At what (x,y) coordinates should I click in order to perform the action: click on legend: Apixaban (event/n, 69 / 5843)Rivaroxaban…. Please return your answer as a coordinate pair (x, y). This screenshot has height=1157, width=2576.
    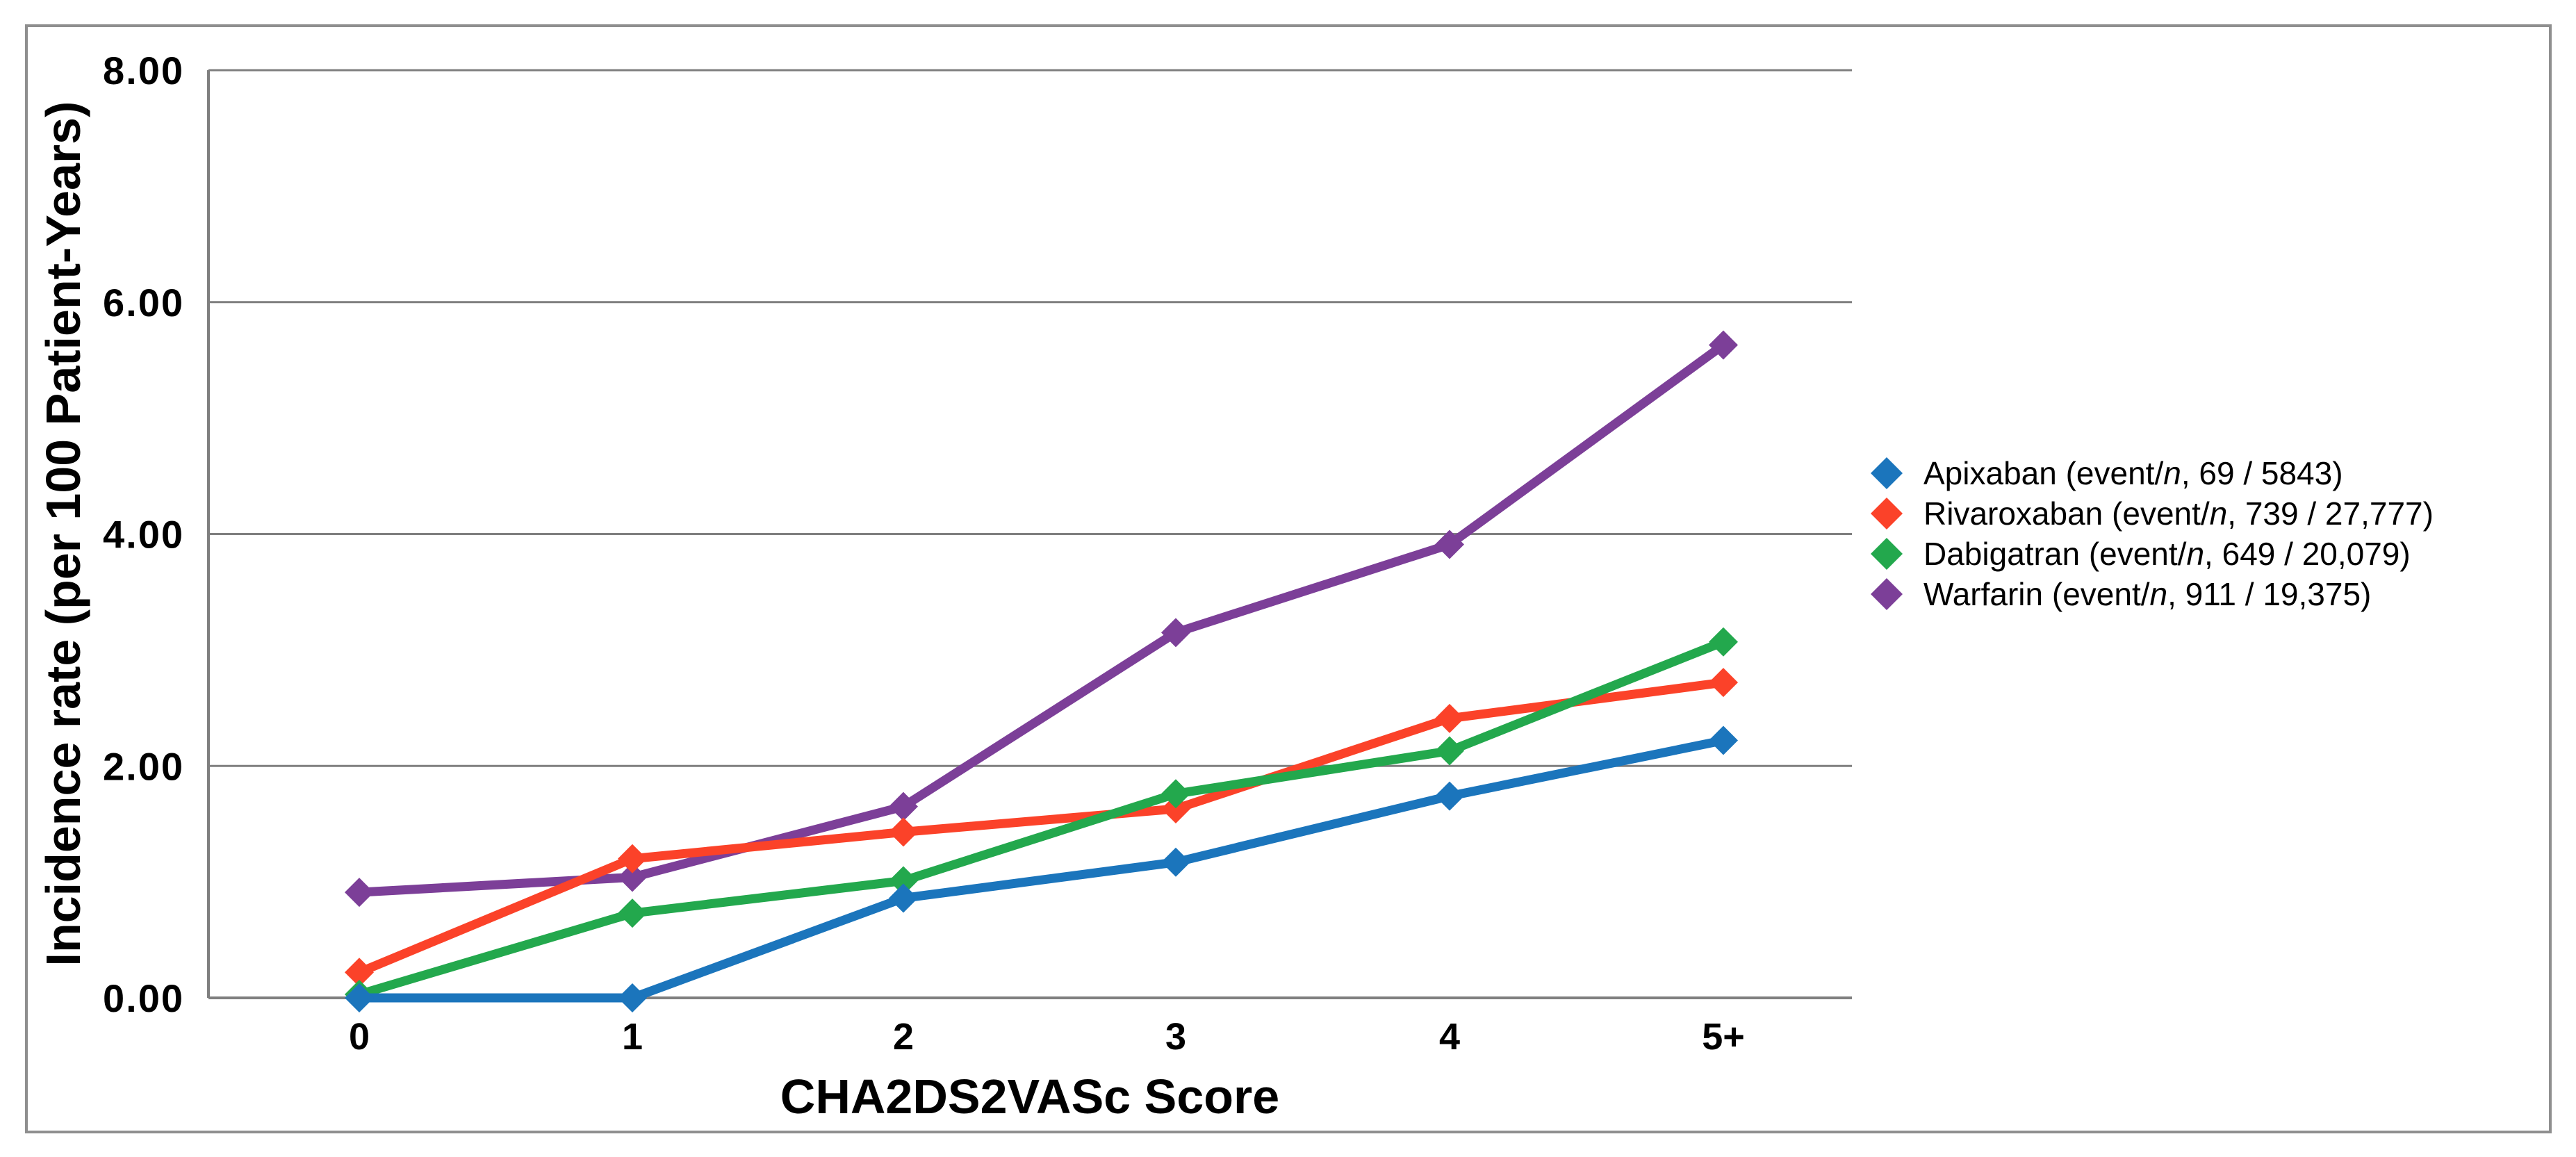
    Looking at the image, I should click on (2152, 533).